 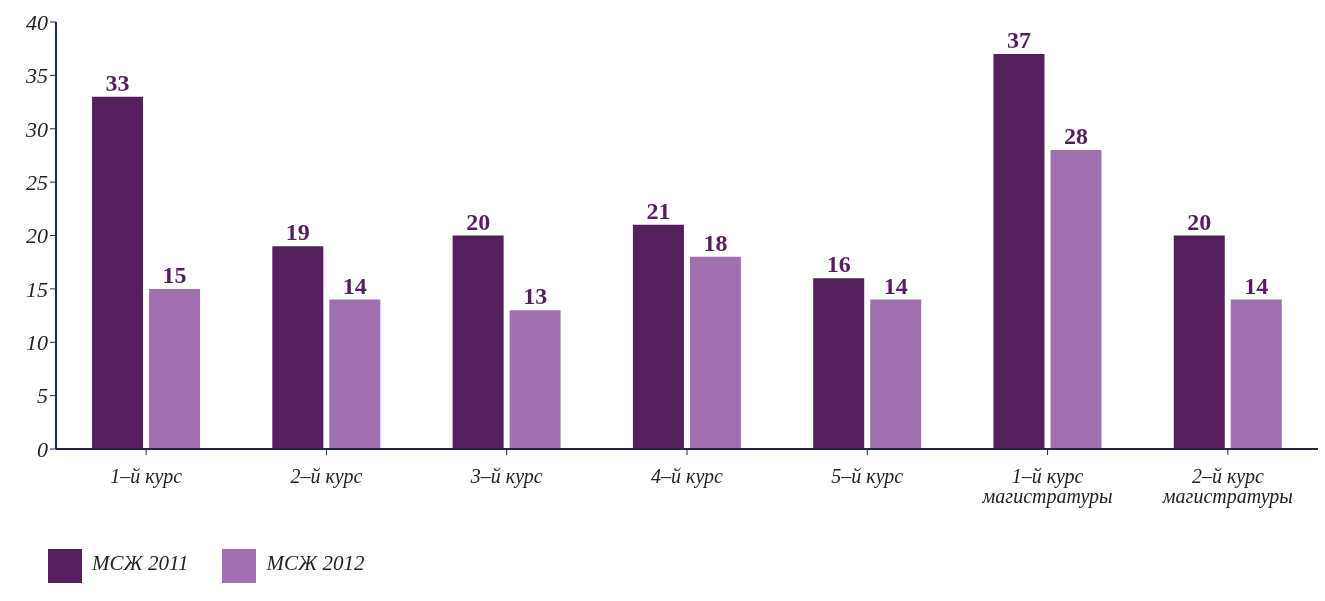 What do you see at coordinates (715, 242) in the screenshot?
I see `data-label: 18` at bounding box center [715, 242].